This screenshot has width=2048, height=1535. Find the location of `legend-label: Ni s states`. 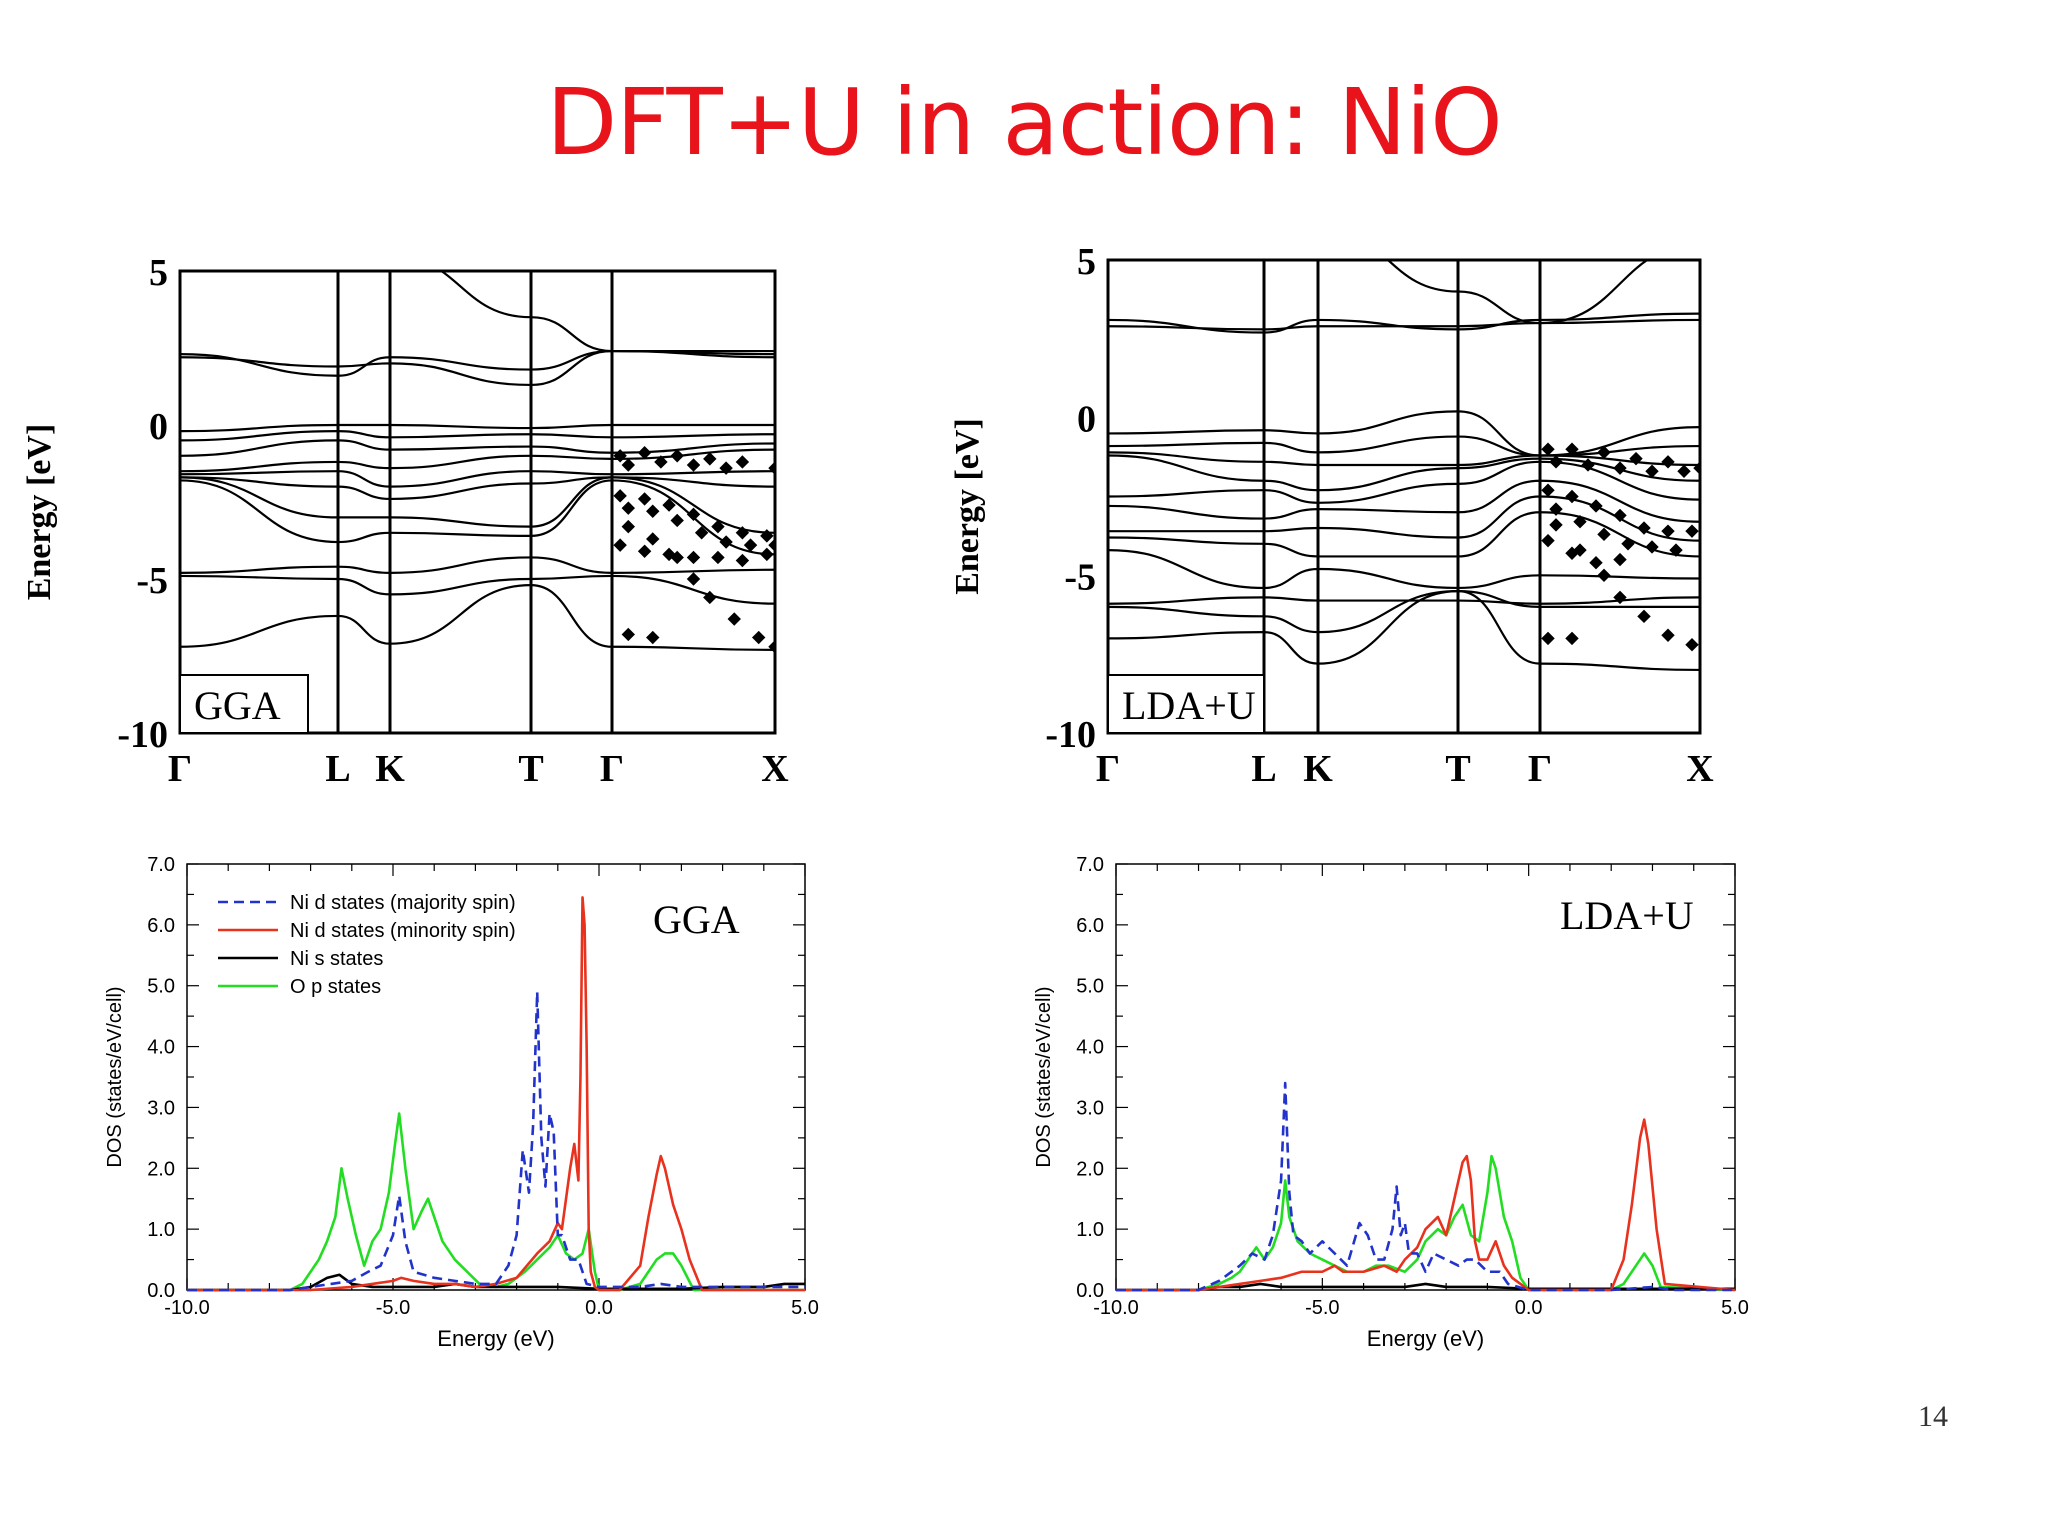

legend-label: Ni s states is located at coordinates (336, 959).